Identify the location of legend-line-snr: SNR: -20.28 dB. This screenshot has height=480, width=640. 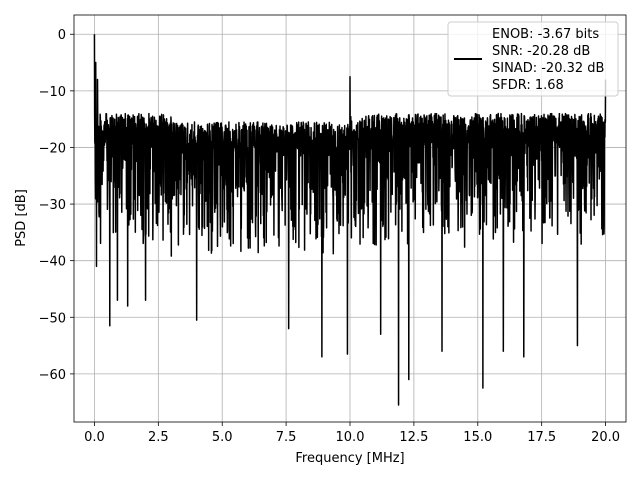
(541, 51).